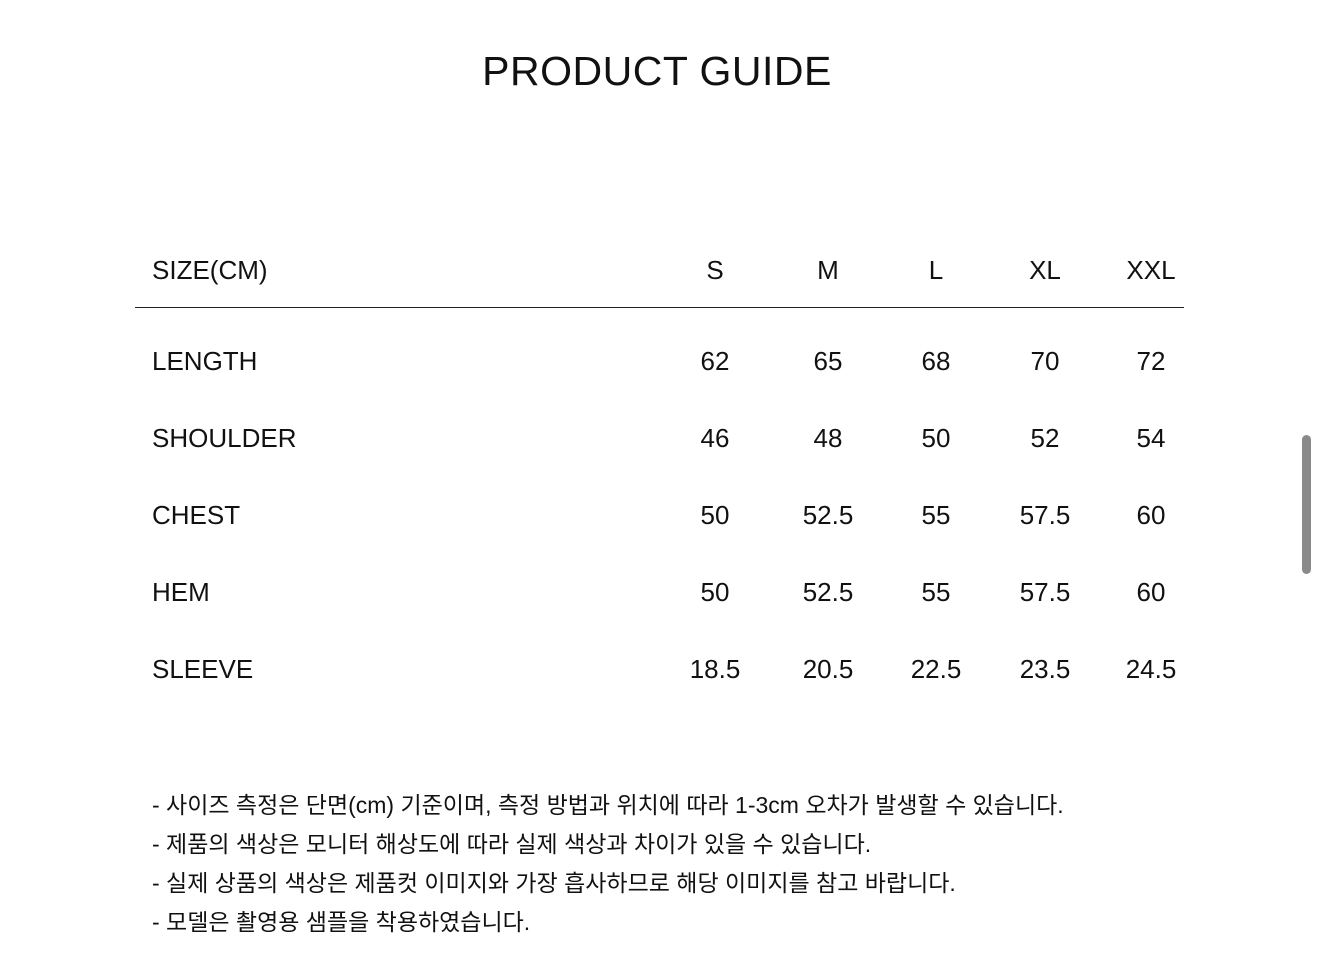 The image size is (1320, 963). What do you see at coordinates (224, 438) in the screenshot?
I see `row-label: SHOULDER` at bounding box center [224, 438].